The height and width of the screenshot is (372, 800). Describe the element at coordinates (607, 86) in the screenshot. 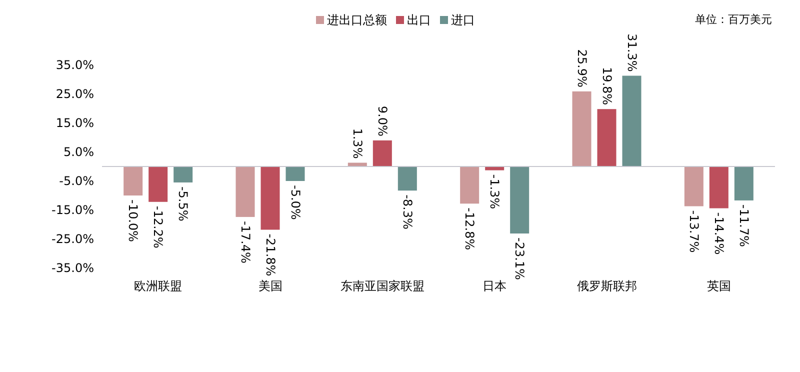

I see `data-label: 19.8%` at that location.